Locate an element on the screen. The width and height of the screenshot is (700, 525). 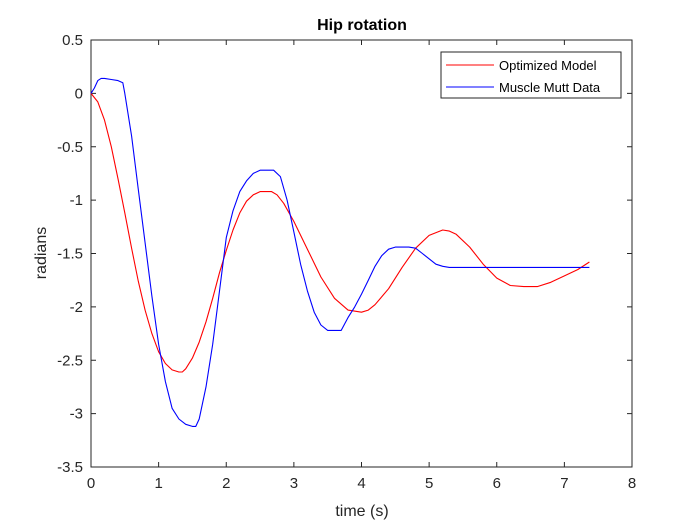
chart-title: Hip rotation is located at coordinates (362, 25).